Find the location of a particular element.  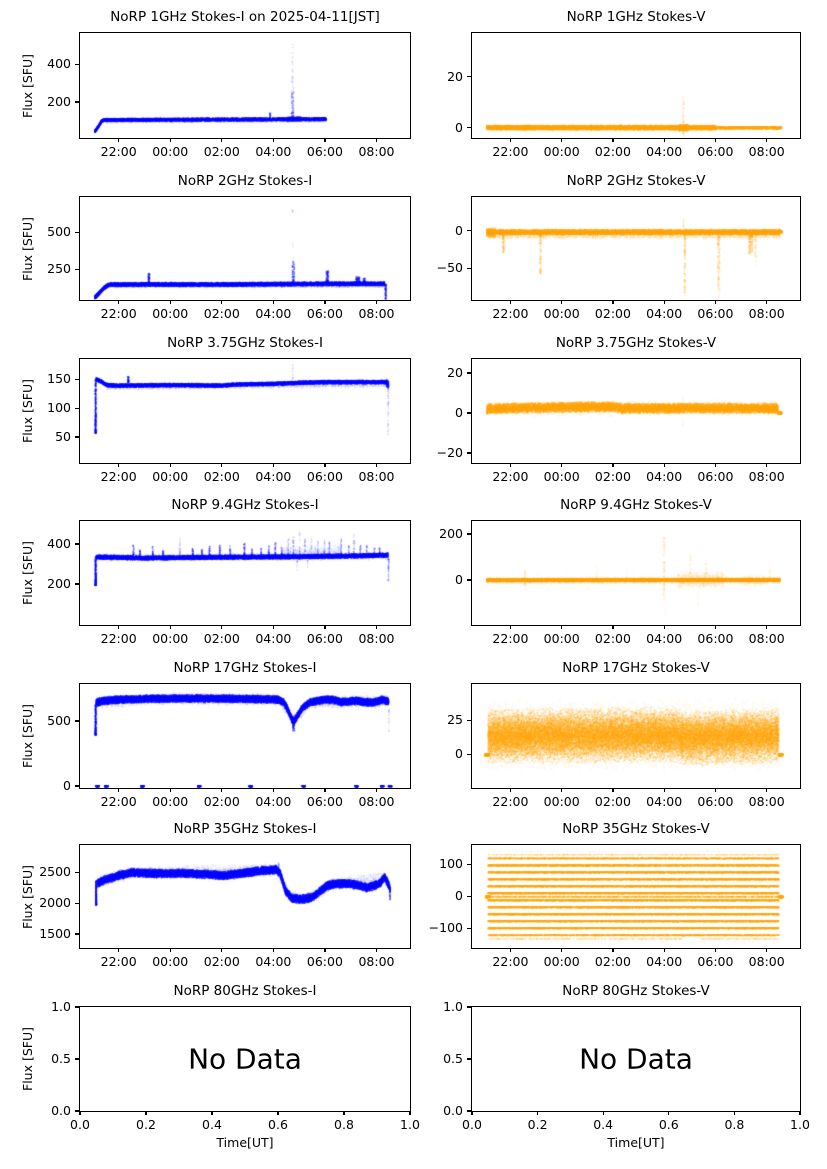

y-tick-label: 100 is located at coordinates (451, 864).